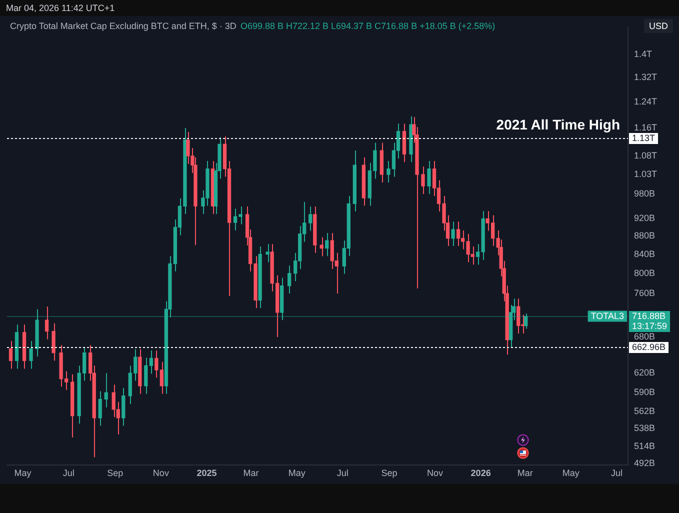 The height and width of the screenshot is (513, 679). Describe the element at coordinates (645, 273) in the screenshot. I see `y-tick-label: 800B` at that location.